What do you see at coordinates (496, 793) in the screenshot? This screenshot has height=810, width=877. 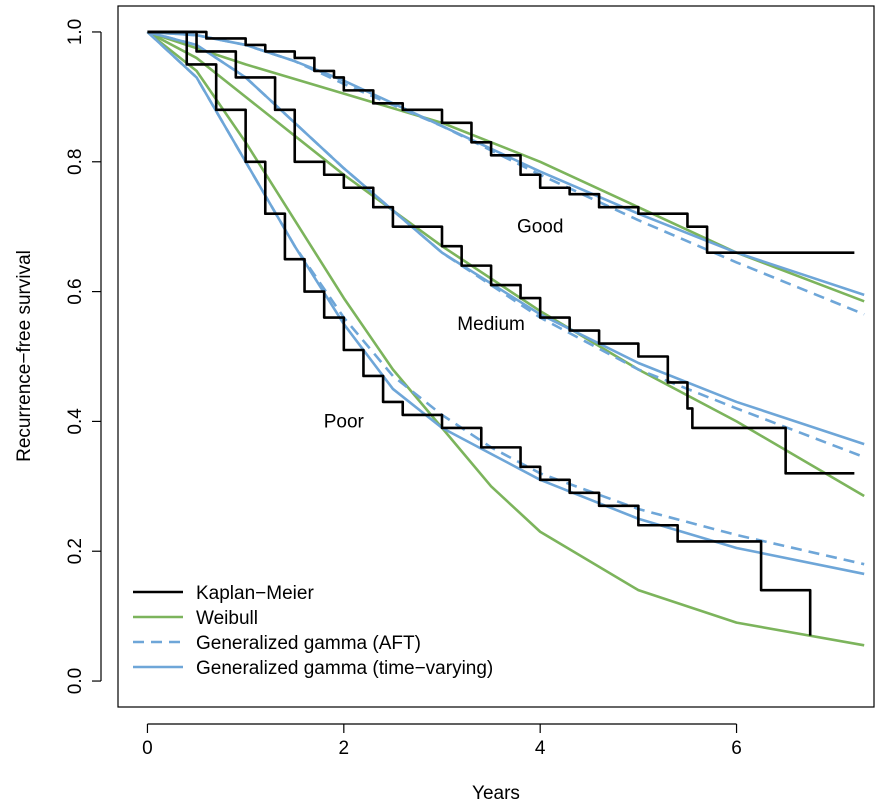 I see `x-axis-label: Years` at bounding box center [496, 793].